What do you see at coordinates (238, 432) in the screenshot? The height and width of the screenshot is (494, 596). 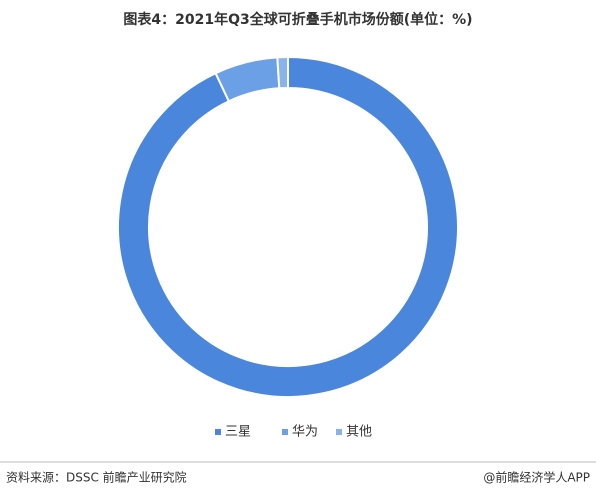 I see `legend-label: 三星` at bounding box center [238, 432].